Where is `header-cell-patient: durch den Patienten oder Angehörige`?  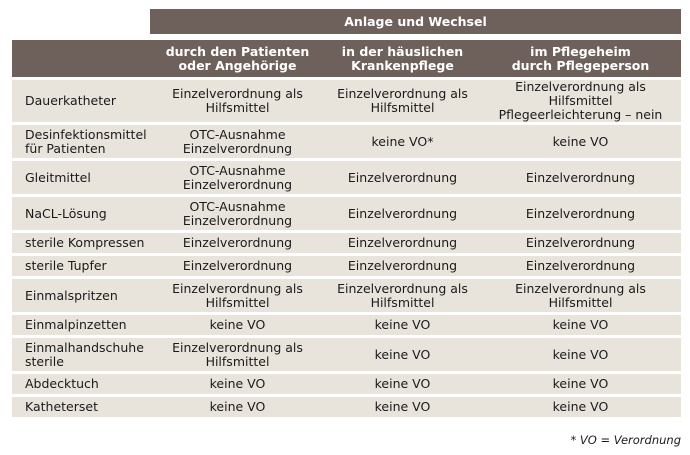 header-cell-patient: durch den Patienten oder Angehörige is located at coordinates (237, 58).